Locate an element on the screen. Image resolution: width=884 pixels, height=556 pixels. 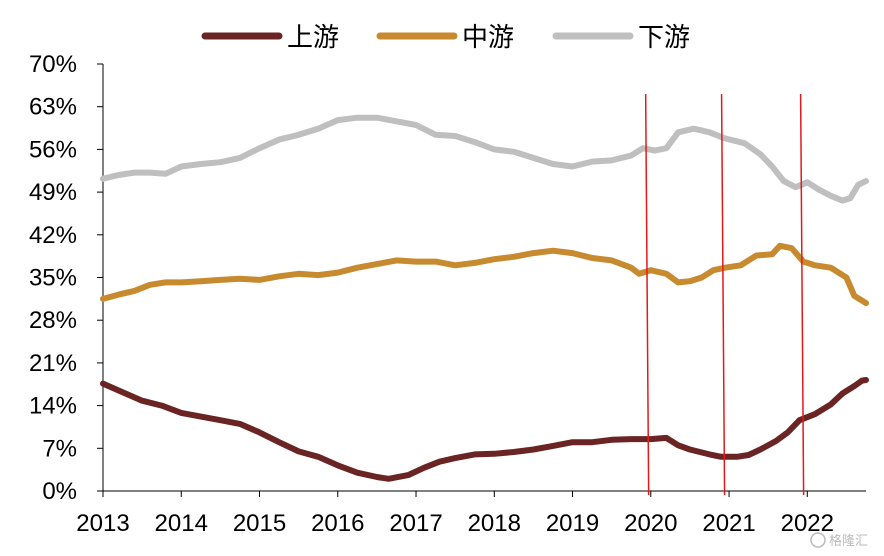
y-tick-label: 70% is located at coordinates (53, 64).